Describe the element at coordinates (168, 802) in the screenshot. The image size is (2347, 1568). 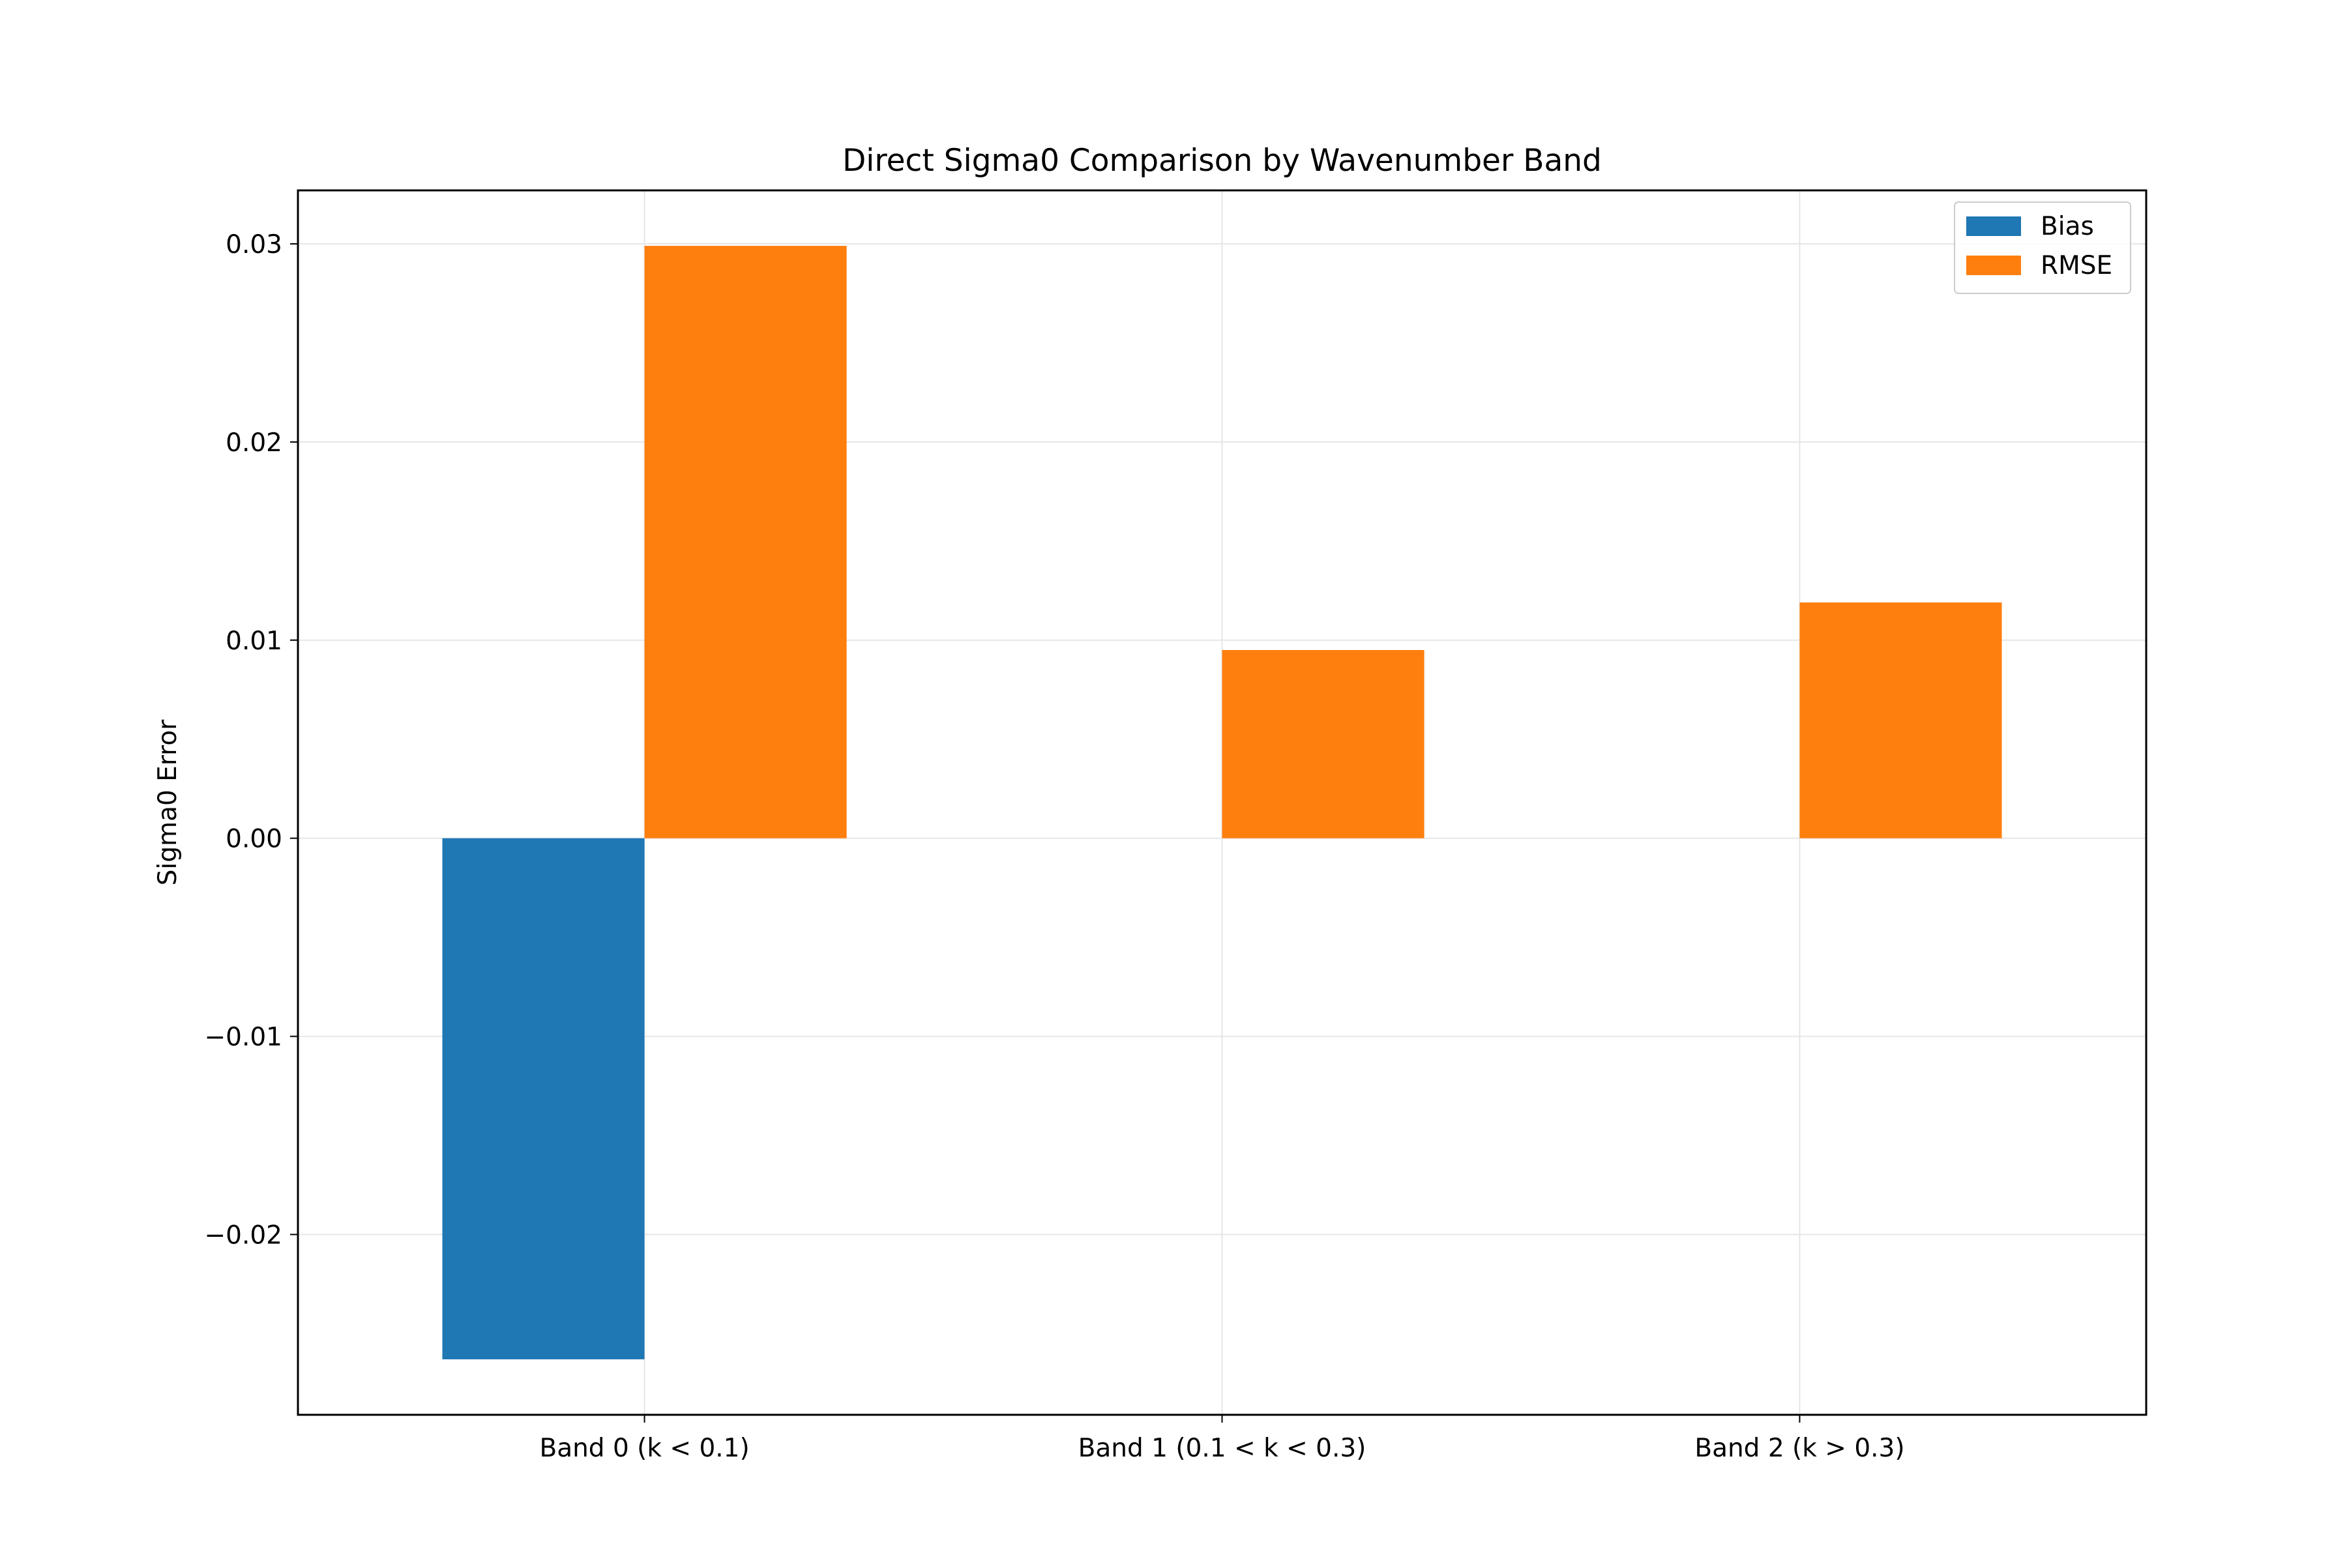
I see `y-axis-label: Sigma0 Error` at that location.